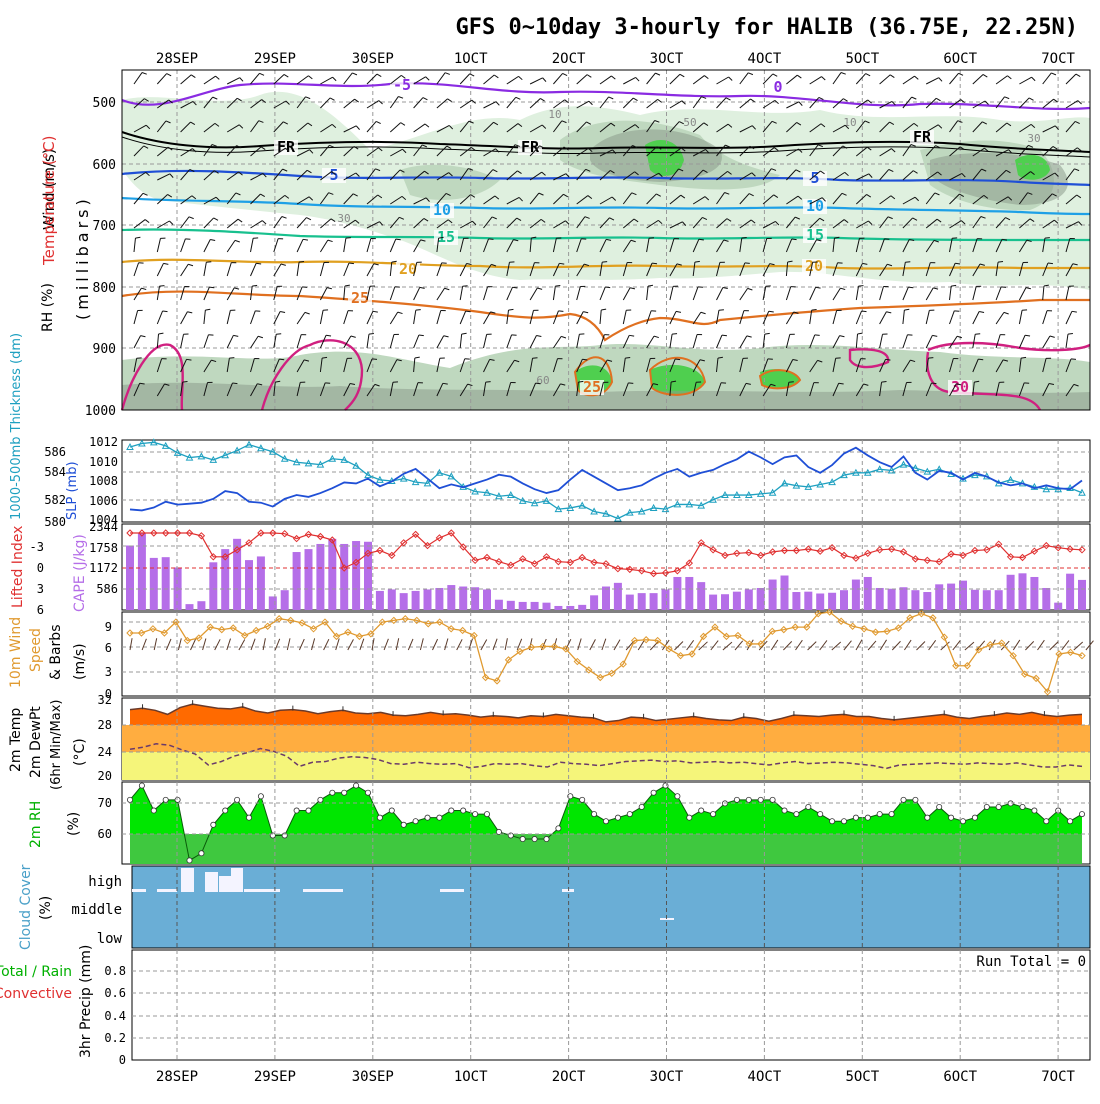 This screenshot has height=1104, width=1100. What do you see at coordinates (1033, 138) in the screenshot?
I see `rh-contour-label: 30` at bounding box center [1033, 138].